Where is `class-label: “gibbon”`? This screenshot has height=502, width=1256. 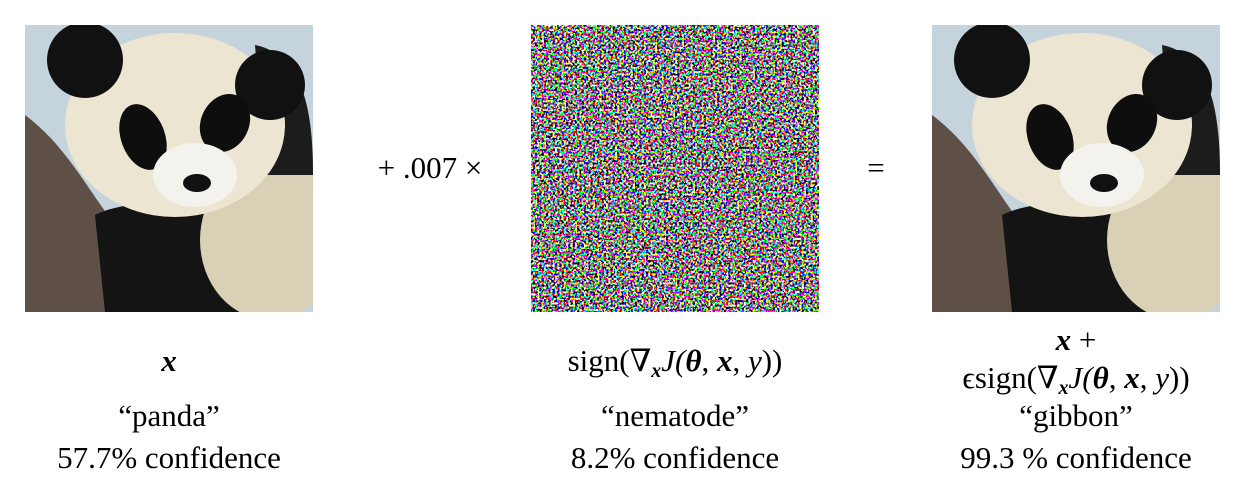
class-label: “gibbon” is located at coordinates (1076, 415).